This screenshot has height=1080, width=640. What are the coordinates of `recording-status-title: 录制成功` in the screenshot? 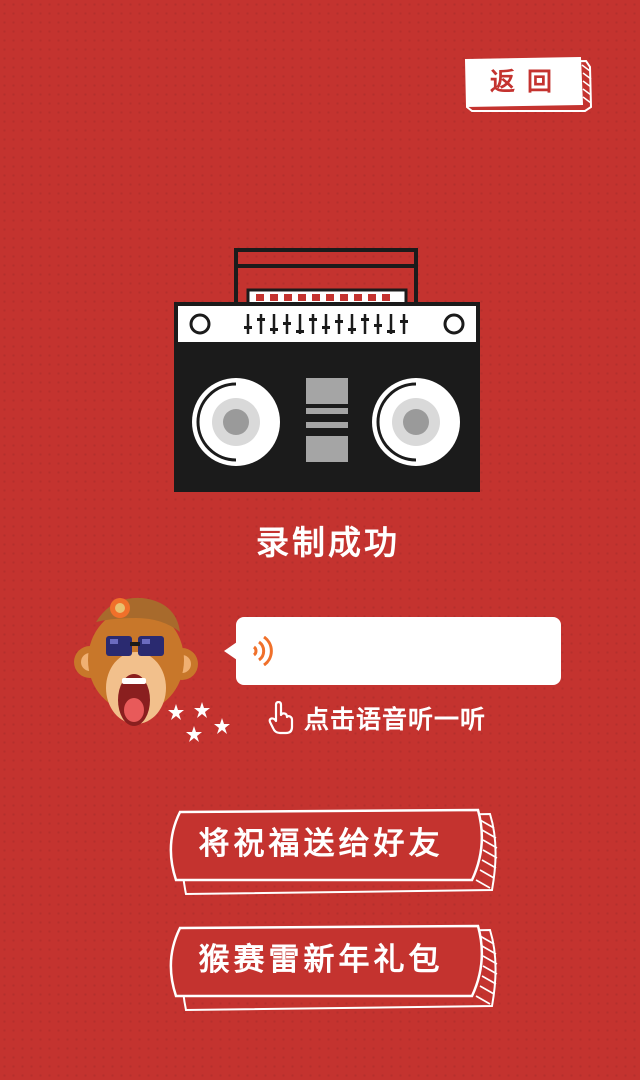 It's located at (328, 542).